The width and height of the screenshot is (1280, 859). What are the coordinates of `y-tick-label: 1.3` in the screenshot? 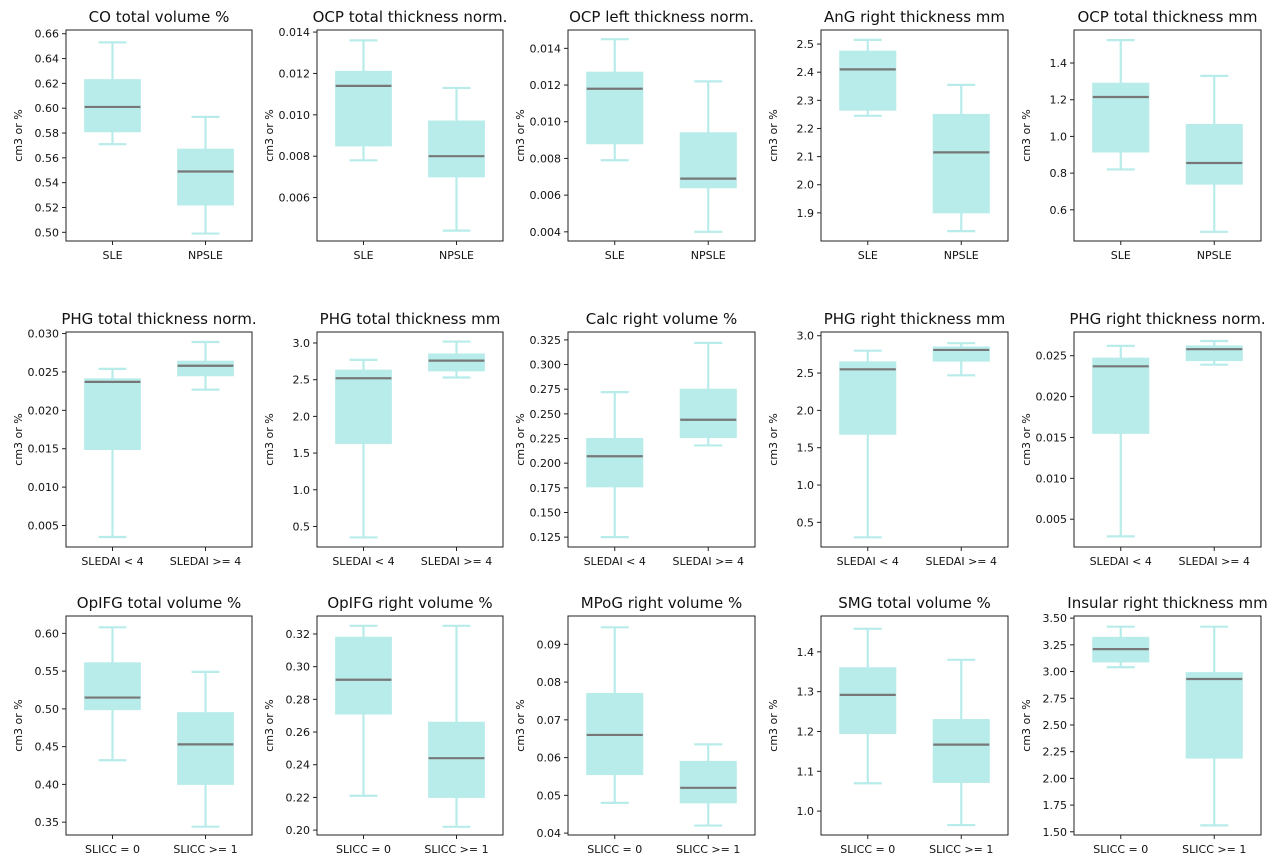 It's located at (806, 692).